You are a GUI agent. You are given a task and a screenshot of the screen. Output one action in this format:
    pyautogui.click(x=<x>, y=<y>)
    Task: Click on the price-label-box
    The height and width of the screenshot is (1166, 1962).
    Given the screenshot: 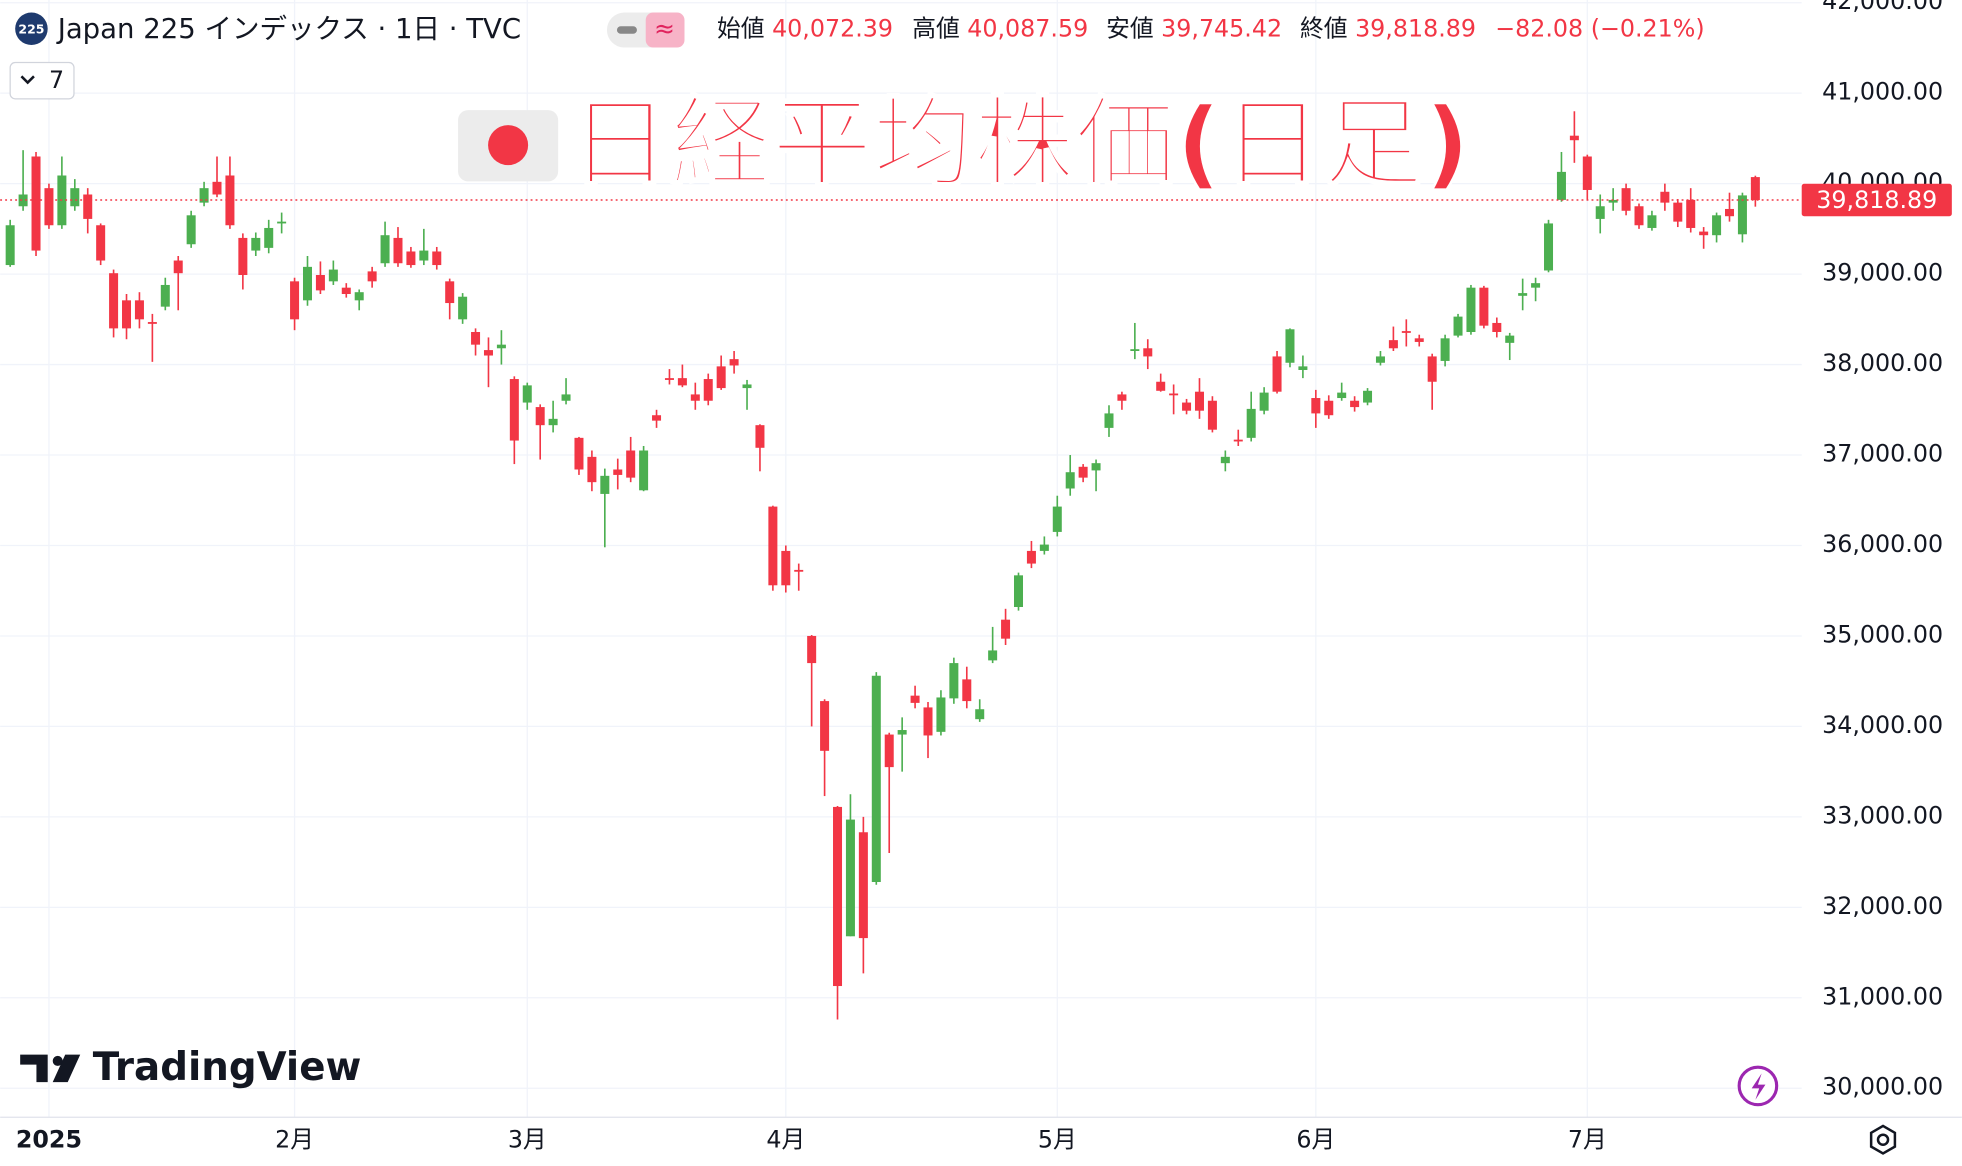 What is the action you would take?
    pyautogui.click(x=1876, y=200)
    